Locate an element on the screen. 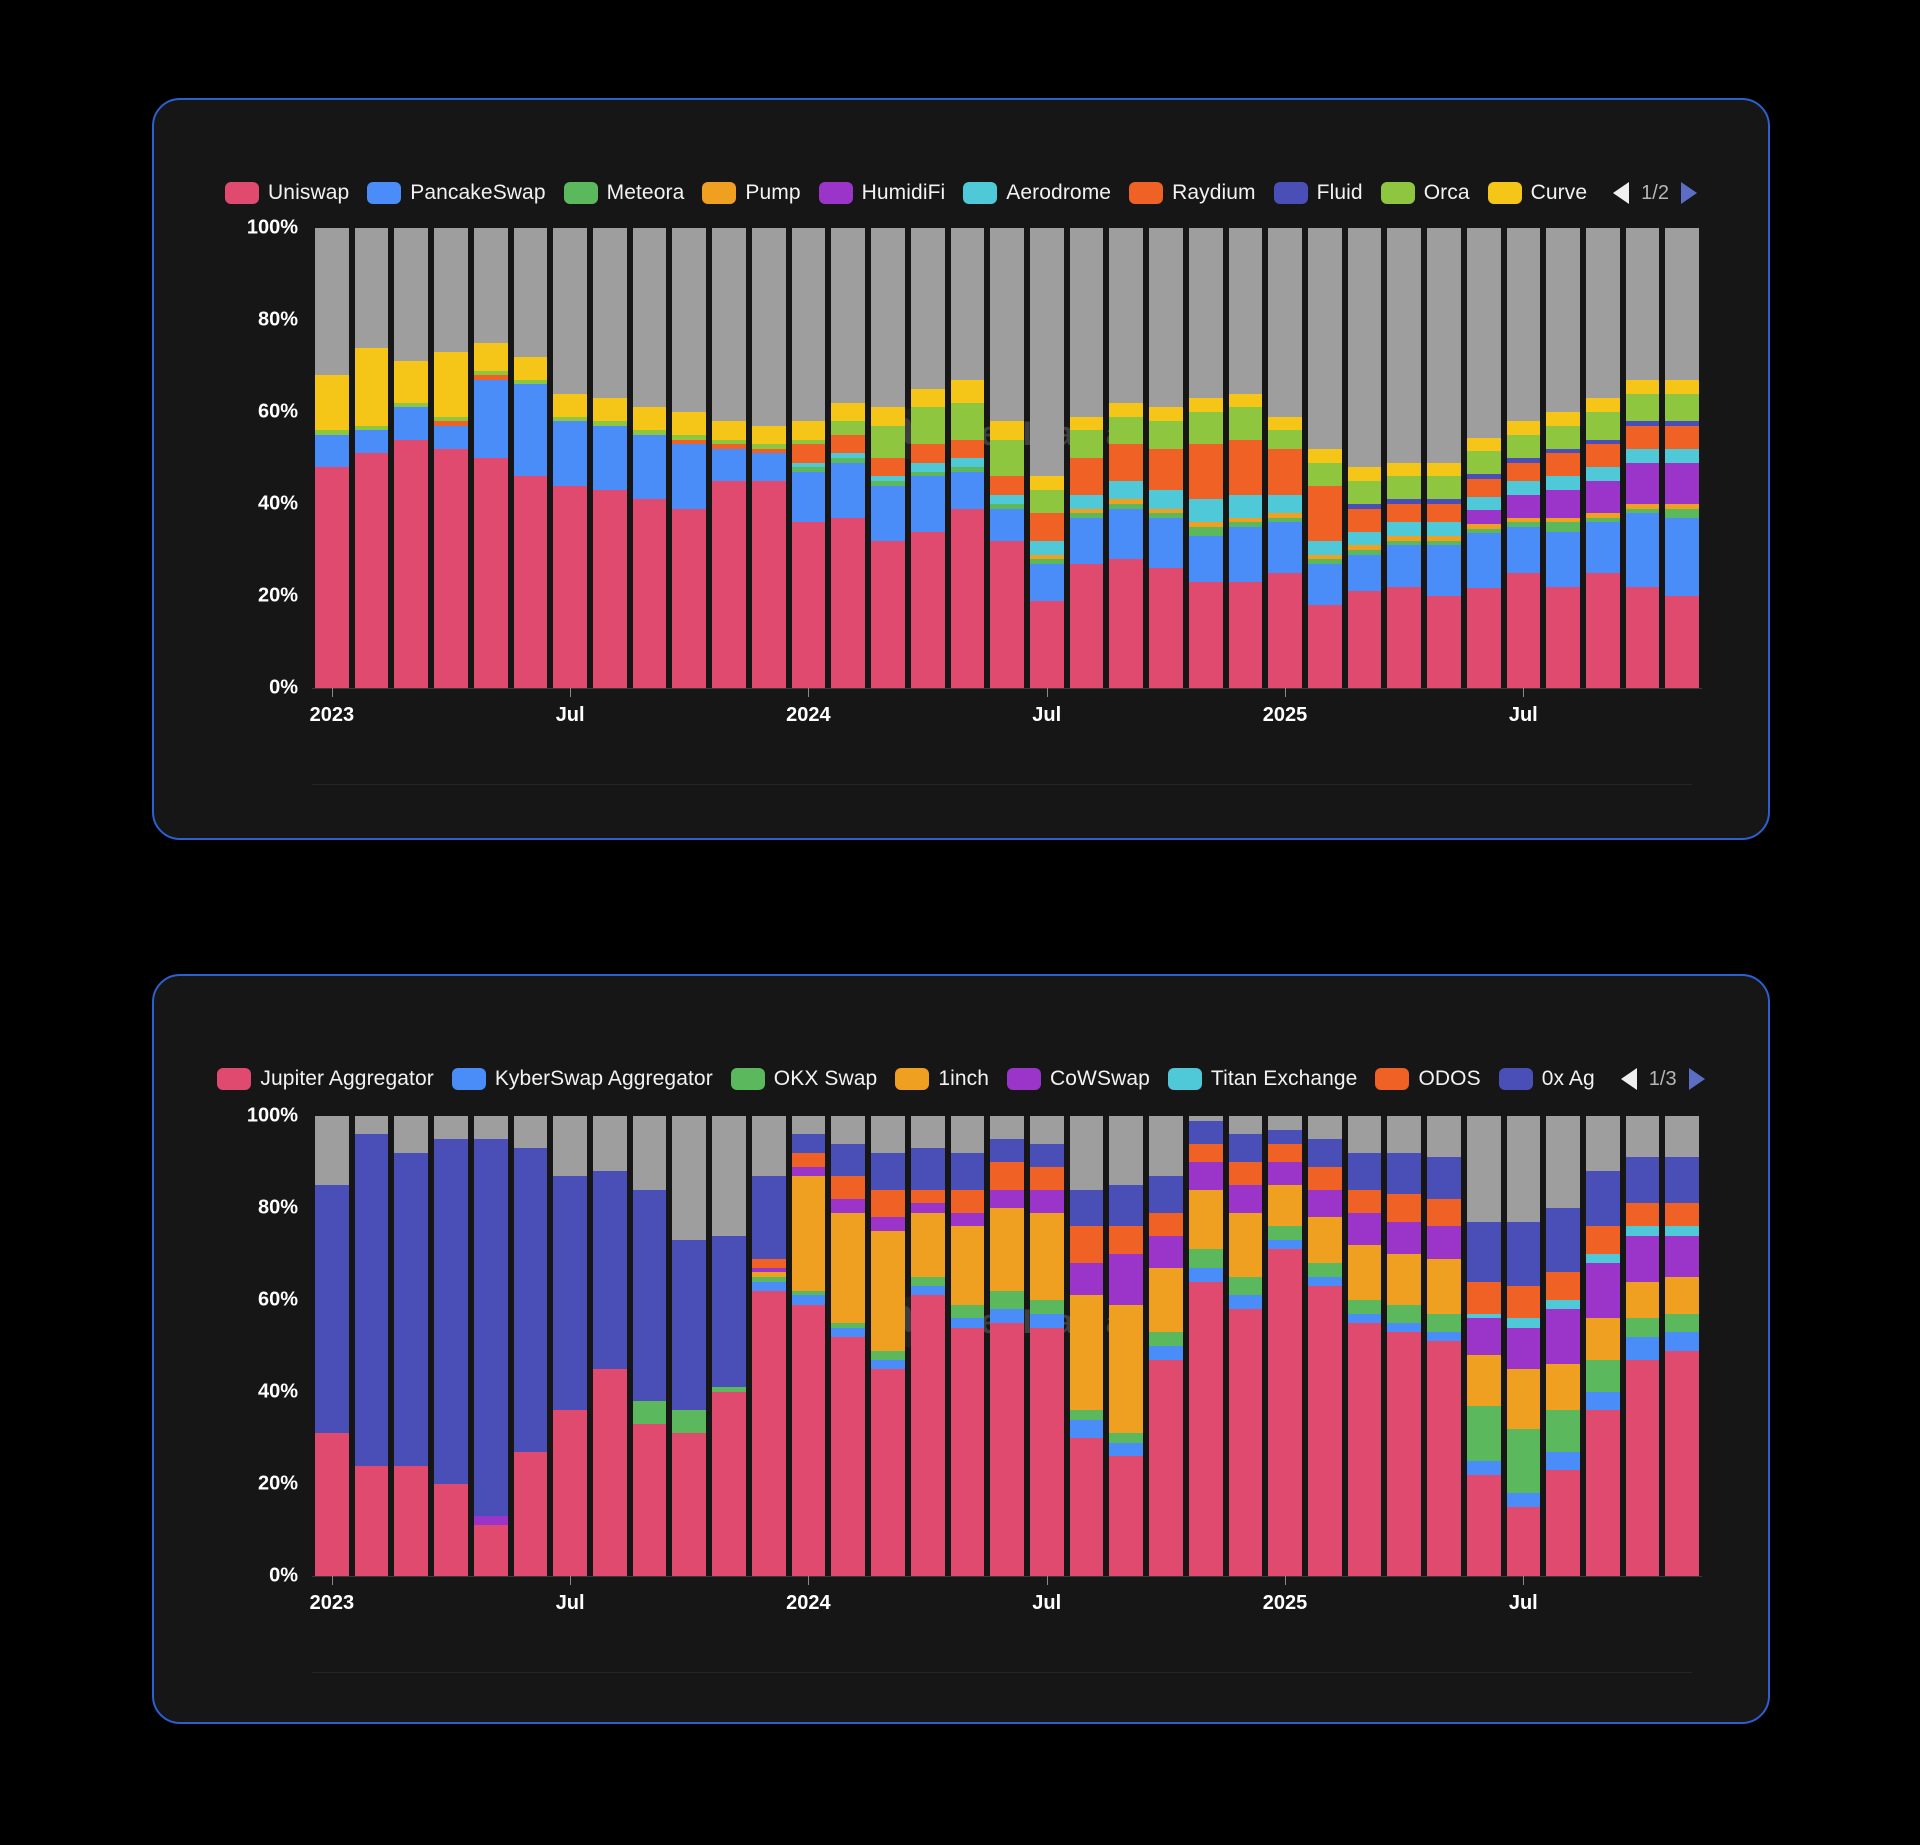 Image resolution: width=1920 pixels, height=1845 pixels. legend-item-1inch: 1inch is located at coordinates (942, 1079).